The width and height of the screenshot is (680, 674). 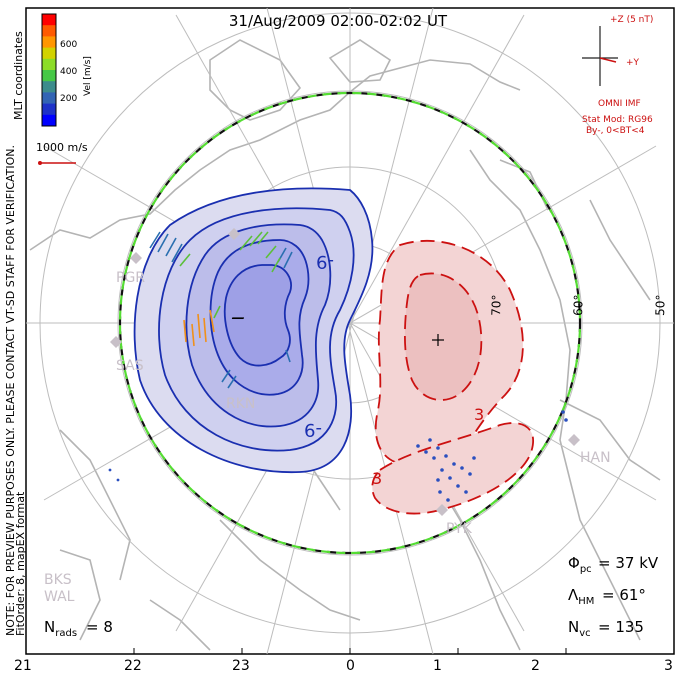 I want to click on imf-plus-y: +Y, so click(x=633, y=63).